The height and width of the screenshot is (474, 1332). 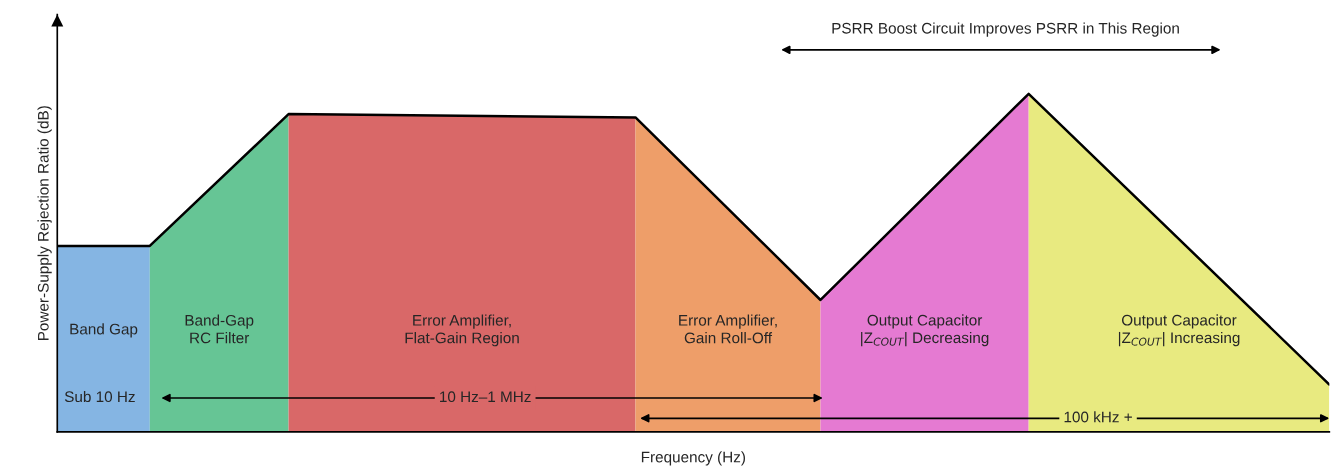 I want to click on series-label: Error Amplifier, Gain Roll-Off, so click(x=728, y=329).